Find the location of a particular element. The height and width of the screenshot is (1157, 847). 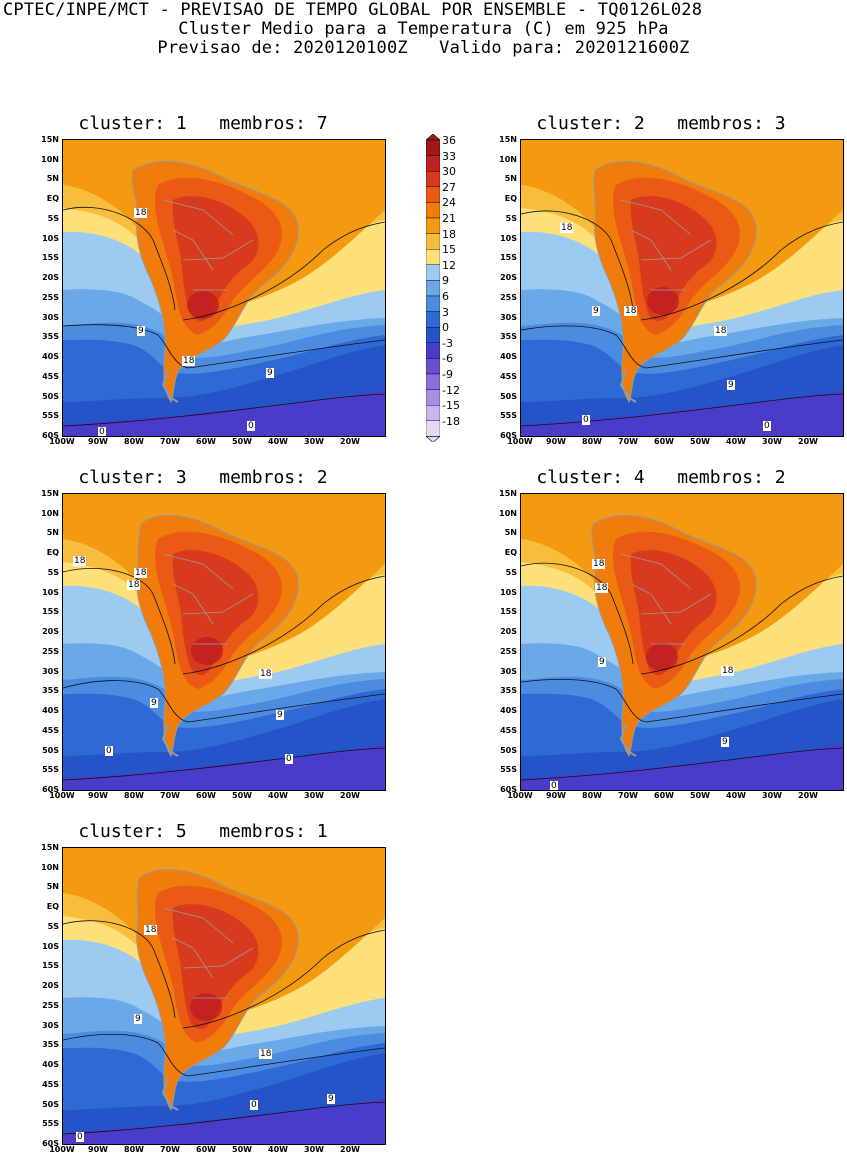

longitude-label: 40W is located at coordinates (736, 795).